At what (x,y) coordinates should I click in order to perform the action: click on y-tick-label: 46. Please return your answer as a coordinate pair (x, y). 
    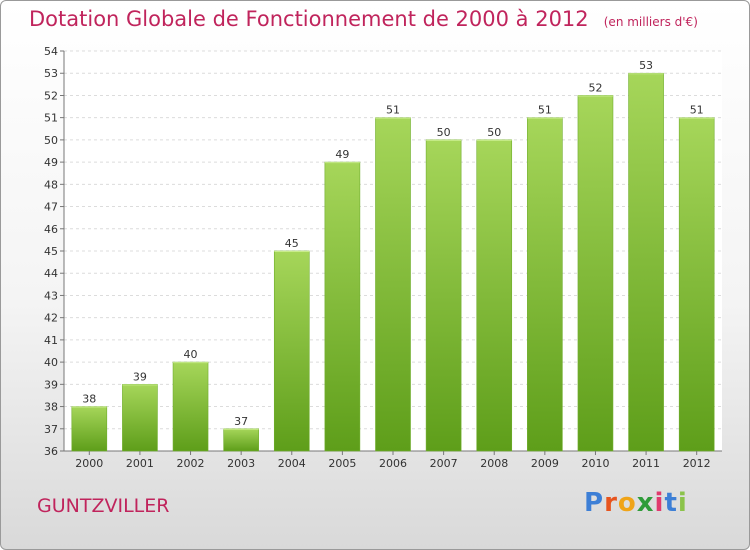
    Looking at the image, I should click on (51, 229).